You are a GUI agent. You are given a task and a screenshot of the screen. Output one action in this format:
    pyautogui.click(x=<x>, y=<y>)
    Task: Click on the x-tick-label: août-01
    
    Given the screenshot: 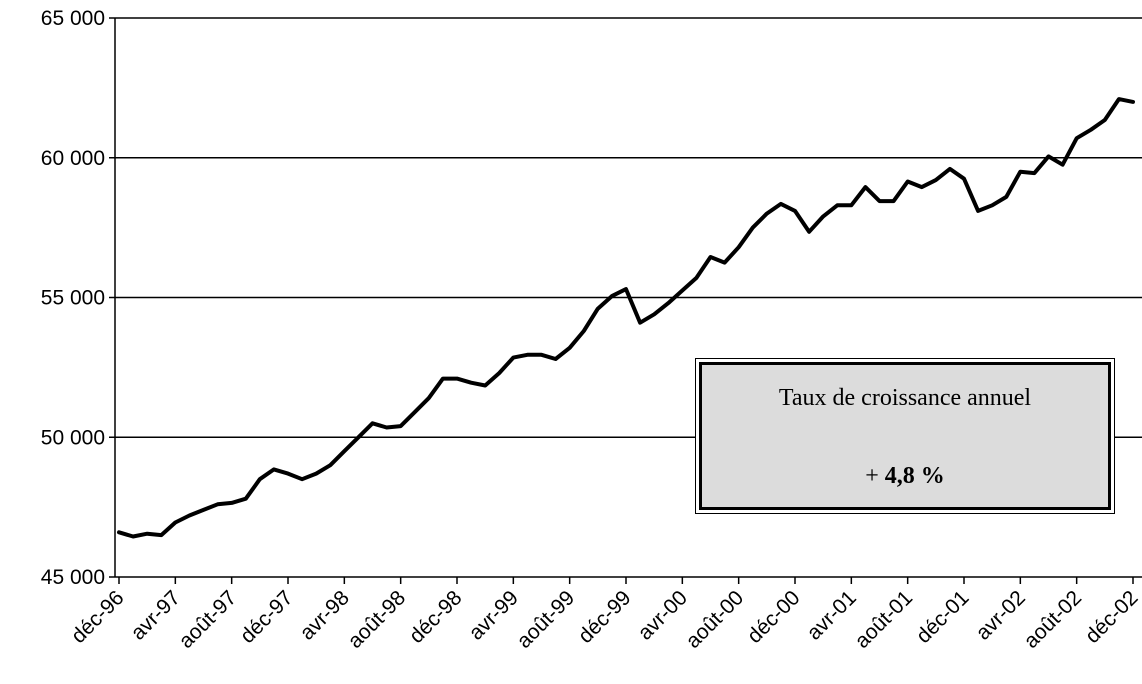 What is the action you would take?
    pyautogui.click(x=884, y=619)
    